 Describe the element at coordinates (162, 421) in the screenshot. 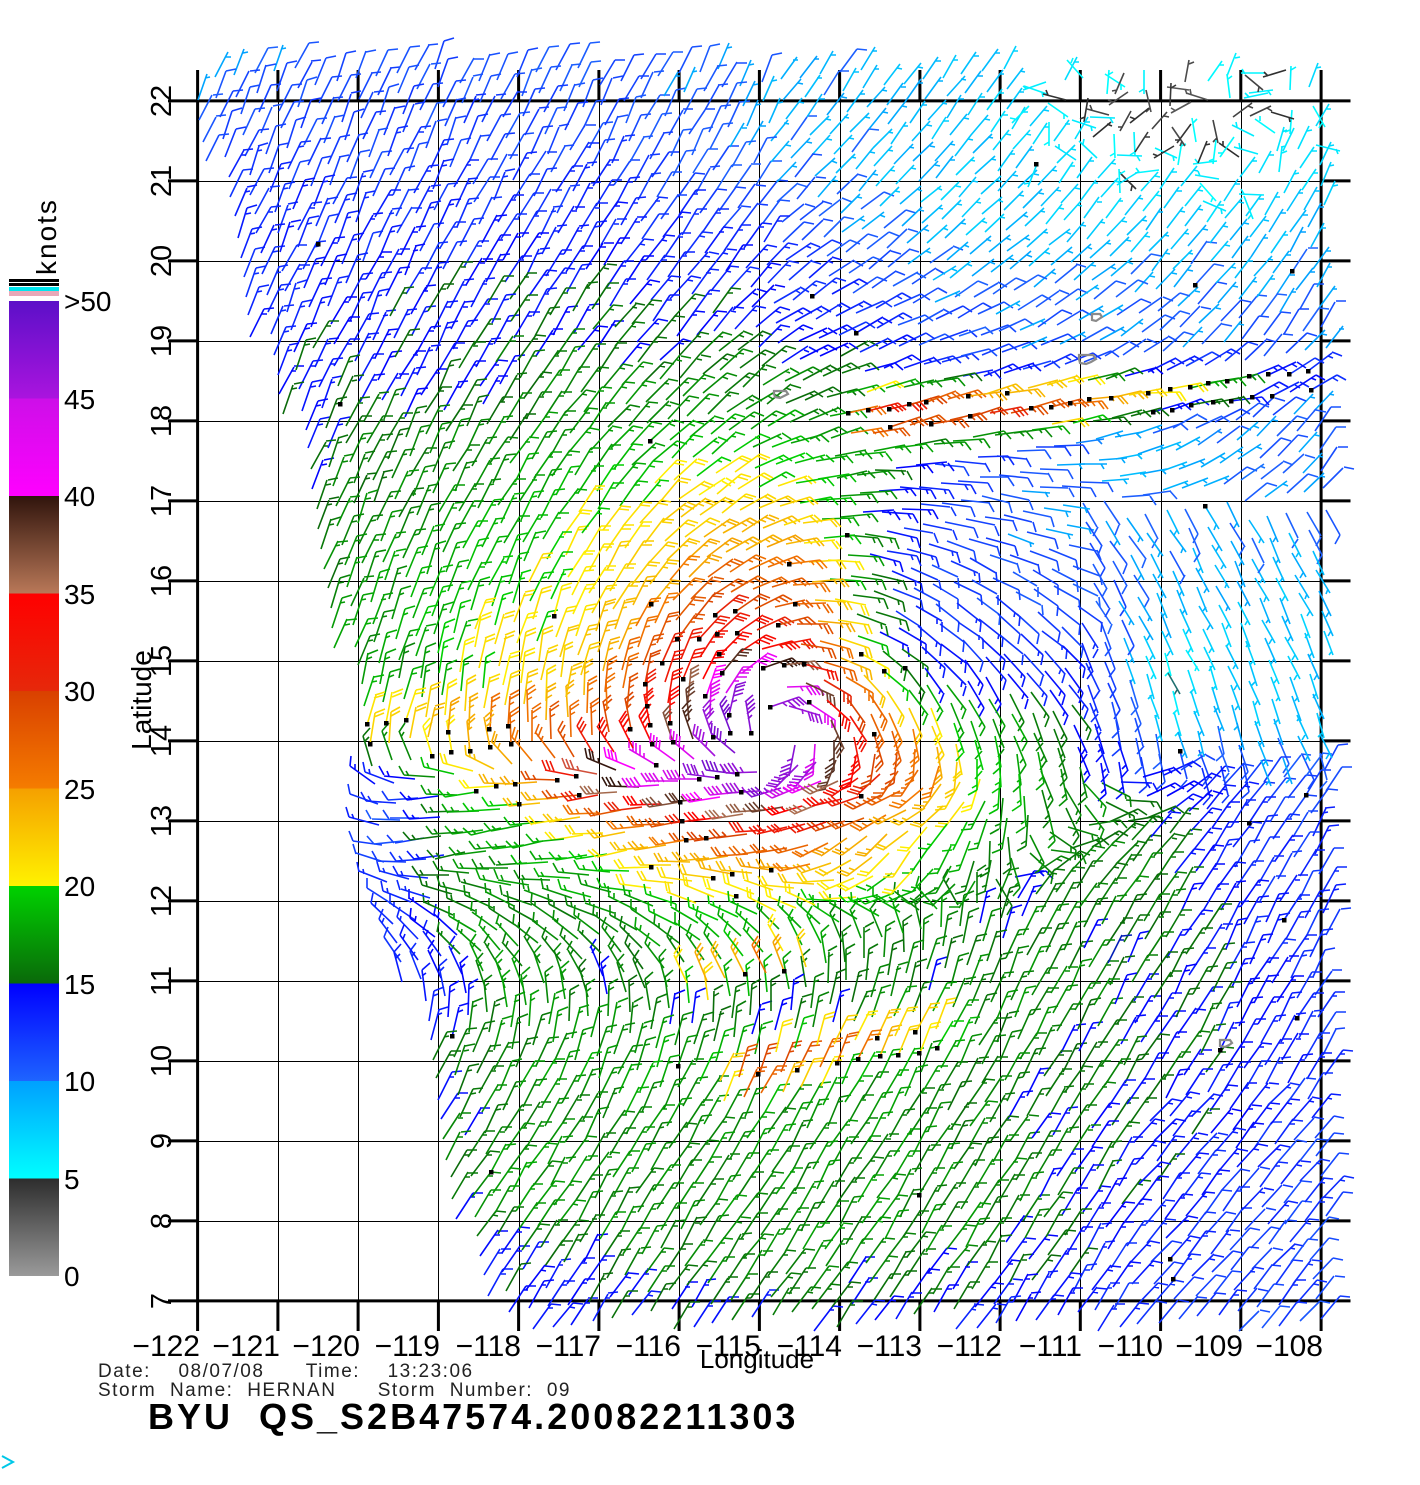

I see `svg-text: 18` at that location.